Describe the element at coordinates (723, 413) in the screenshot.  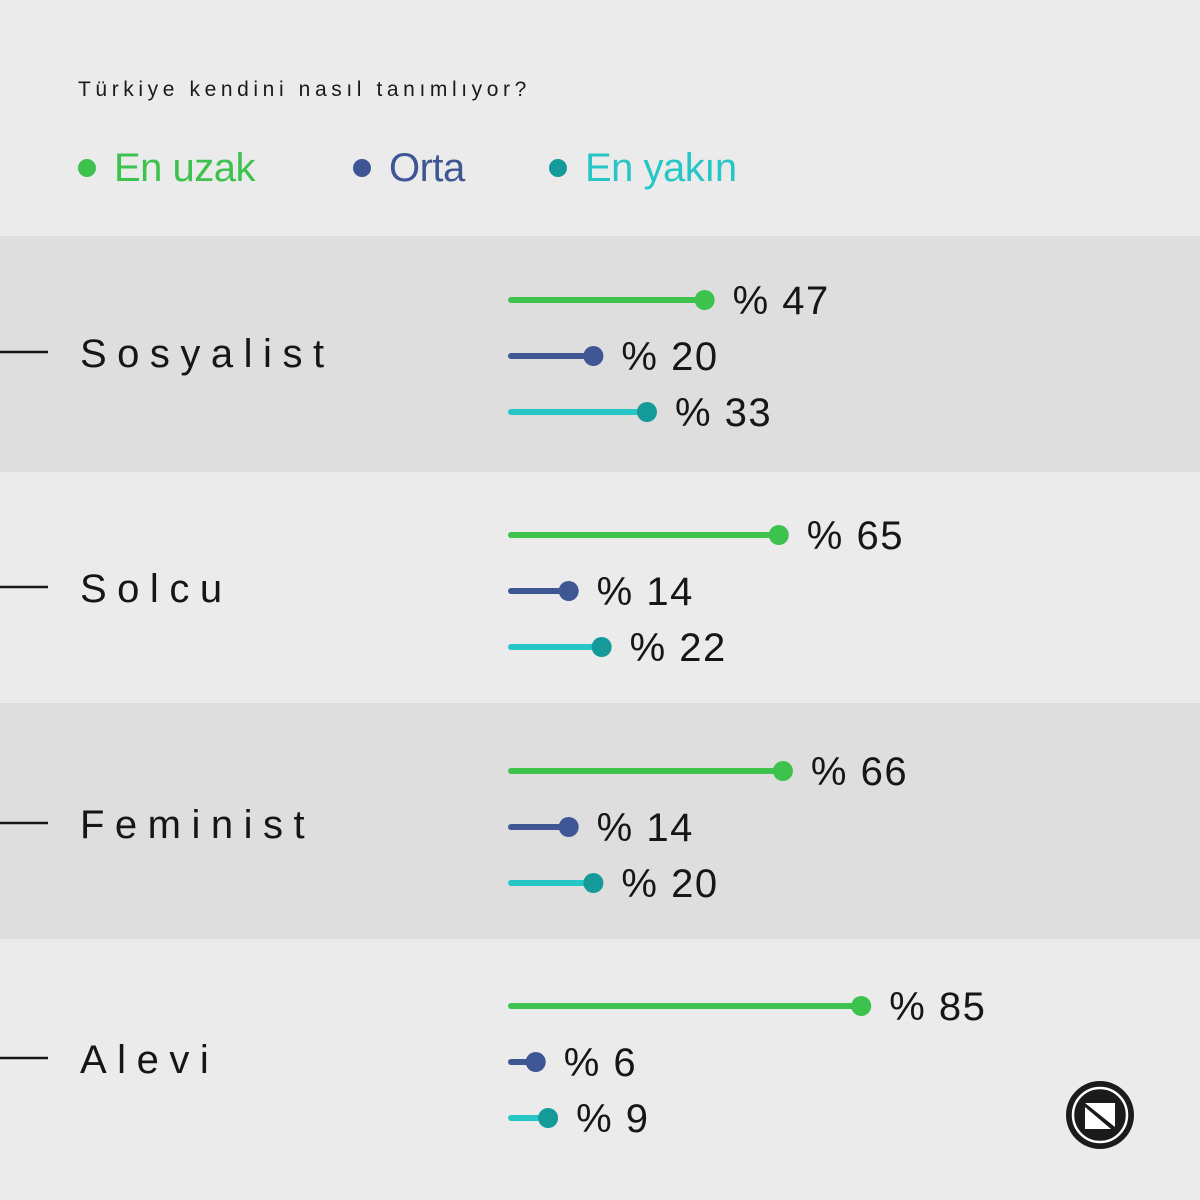
I see `value-label: % 33` at that location.